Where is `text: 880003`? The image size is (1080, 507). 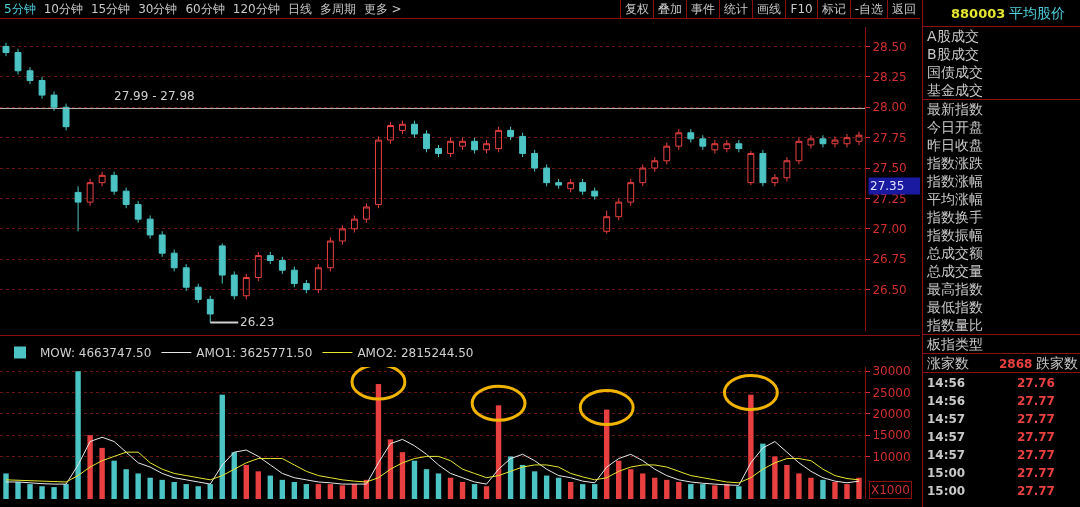 text: 880003 is located at coordinates (978, 13).